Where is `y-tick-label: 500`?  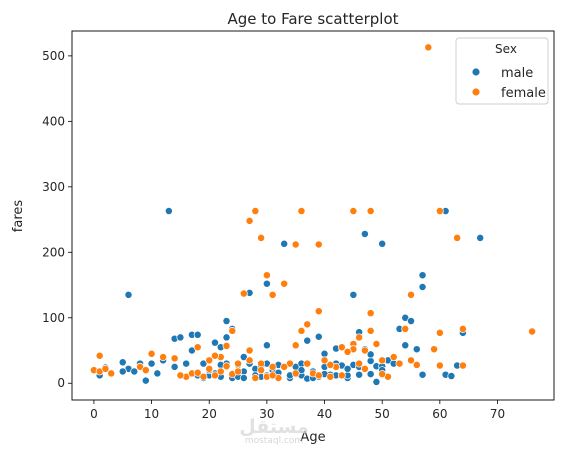 y-tick-label: 500 is located at coordinates (53, 56).